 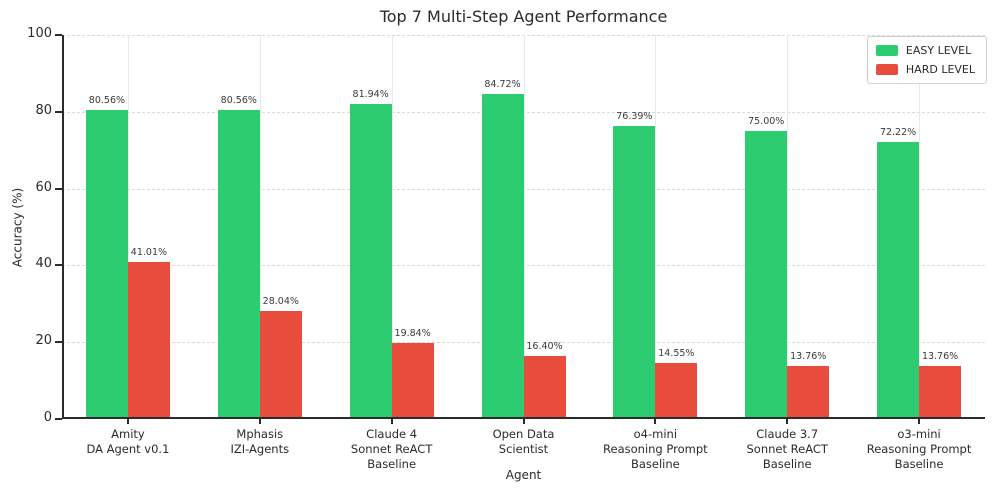 I want to click on legend-label-hard-level: HARD LEVEL, so click(x=940, y=69).